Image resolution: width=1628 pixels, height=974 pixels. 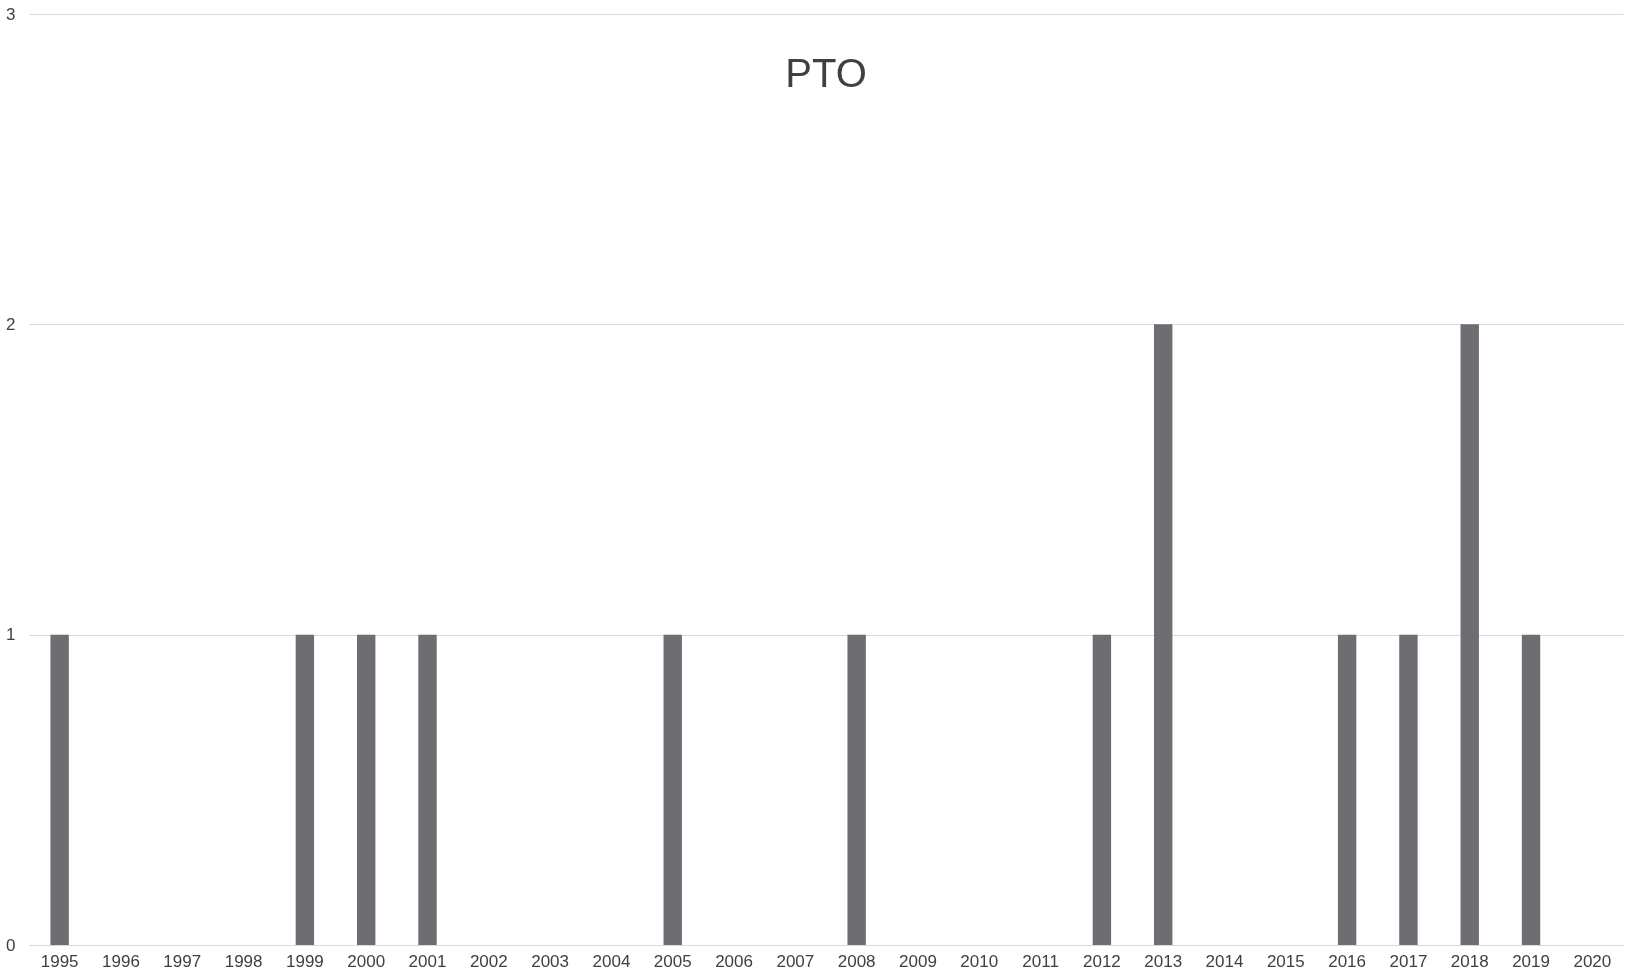 I want to click on x-tick-label: 2019, so click(x=1531, y=961).